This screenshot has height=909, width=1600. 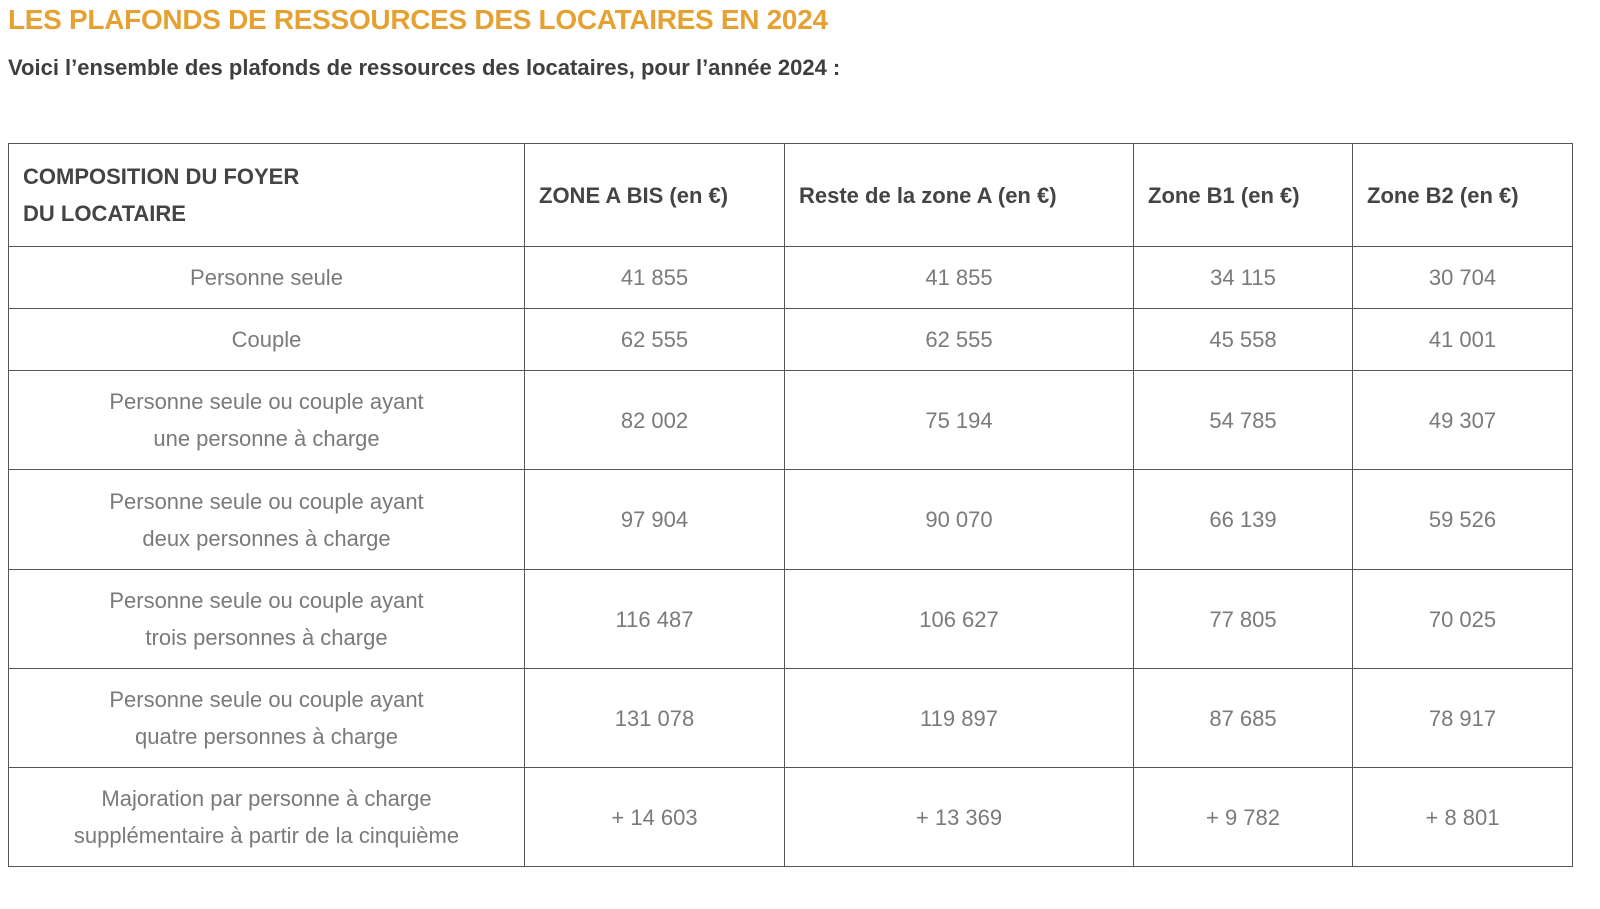 I want to click on cell-text: 54 785, so click(x=1243, y=420).